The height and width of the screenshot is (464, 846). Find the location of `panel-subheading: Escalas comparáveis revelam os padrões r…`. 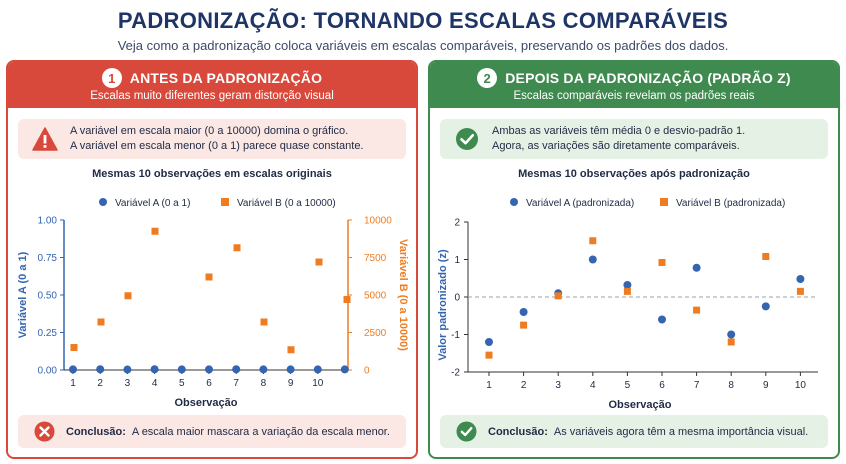

panel-subheading: Escalas comparáveis revelam os padrões r… is located at coordinates (634, 96).